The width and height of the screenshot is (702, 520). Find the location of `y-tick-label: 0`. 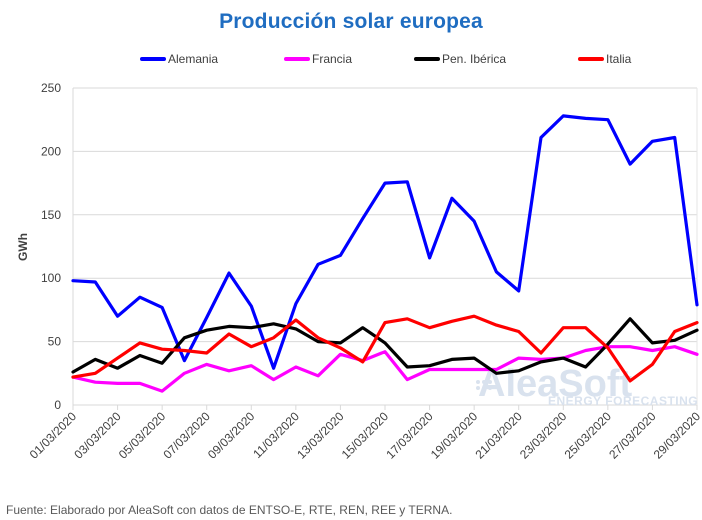

y-tick-label: 0 is located at coordinates (57, 405).